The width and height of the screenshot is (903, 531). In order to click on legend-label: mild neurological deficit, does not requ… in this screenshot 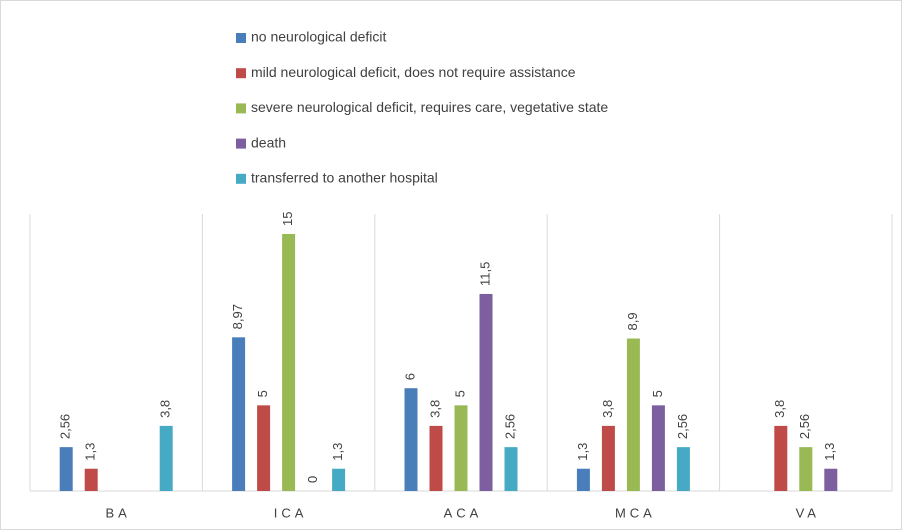, I will do `click(413, 72)`.